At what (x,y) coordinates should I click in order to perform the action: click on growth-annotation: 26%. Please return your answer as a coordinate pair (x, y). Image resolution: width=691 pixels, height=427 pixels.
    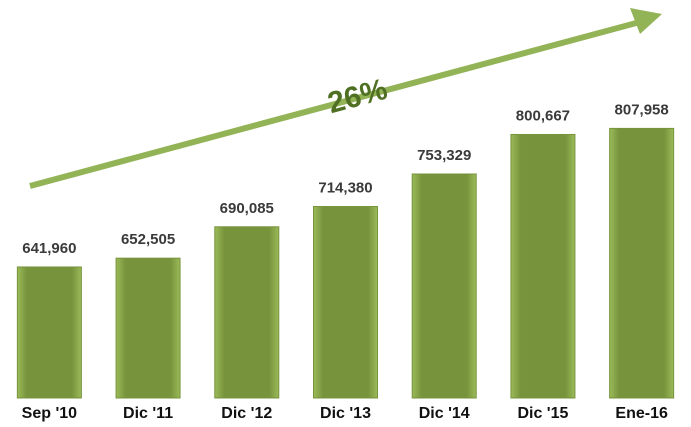
    Looking at the image, I should click on (357, 96).